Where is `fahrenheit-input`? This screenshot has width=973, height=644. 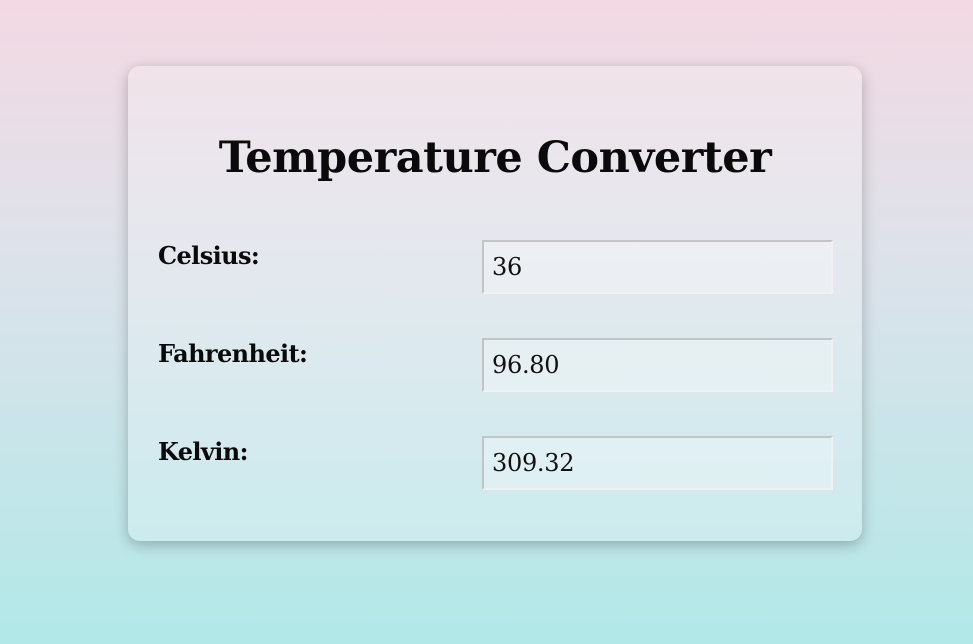
fahrenheit-input is located at coordinates (657, 365).